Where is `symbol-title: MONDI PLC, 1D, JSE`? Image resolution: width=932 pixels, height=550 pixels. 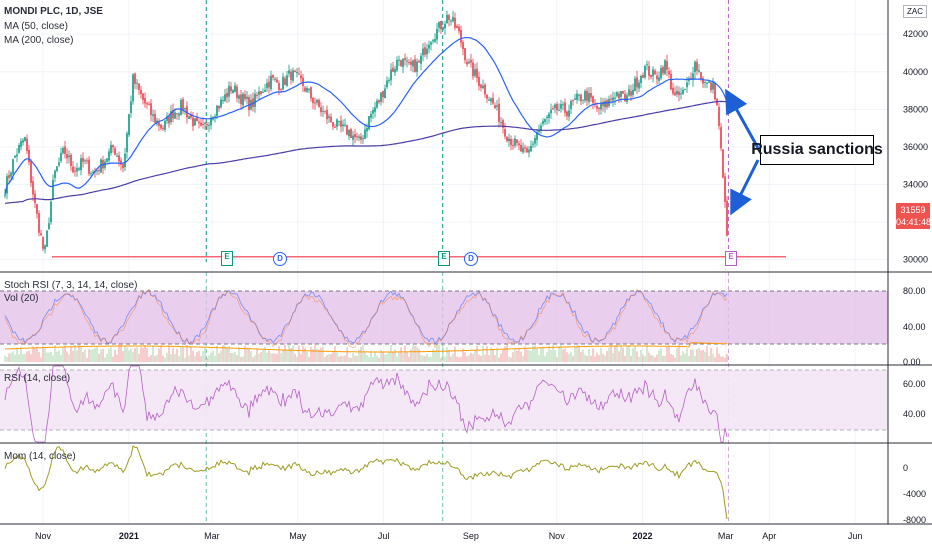 symbol-title: MONDI PLC, 1D, JSE is located at coordinates (53, 11).